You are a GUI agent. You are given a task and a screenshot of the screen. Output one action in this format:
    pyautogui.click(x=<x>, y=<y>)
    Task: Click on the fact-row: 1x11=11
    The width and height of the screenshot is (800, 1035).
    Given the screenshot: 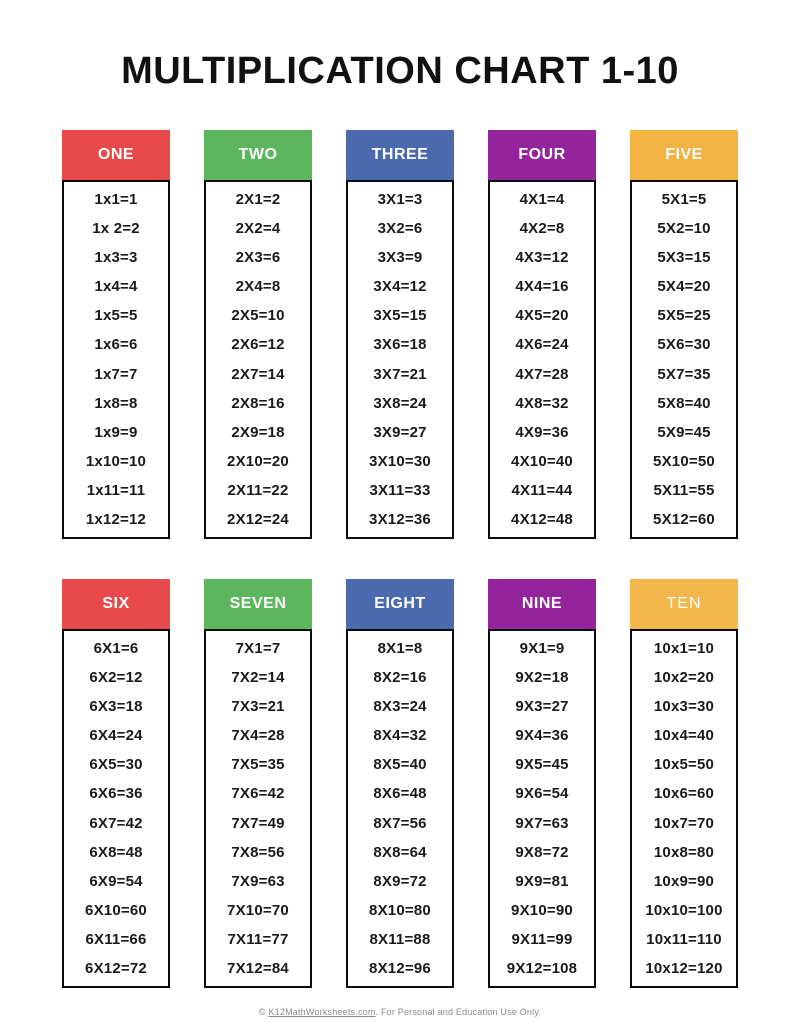 What is the action you would take?
    pyautogui.click(x=116, y=490)
    